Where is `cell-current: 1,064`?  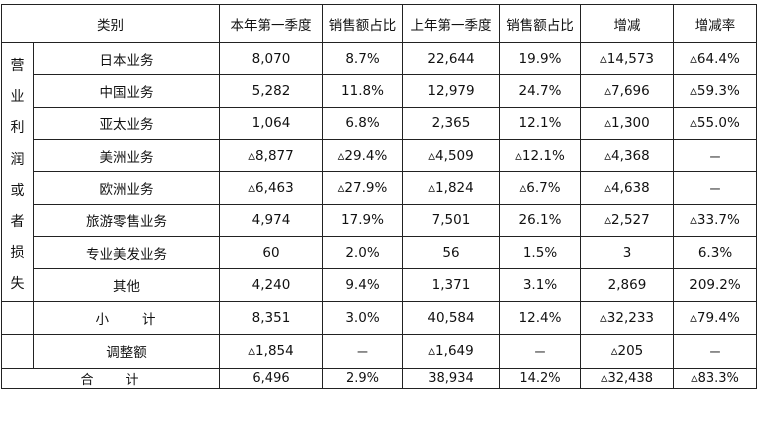
cell-current: 1,064 is located at coordinates (271, 123).